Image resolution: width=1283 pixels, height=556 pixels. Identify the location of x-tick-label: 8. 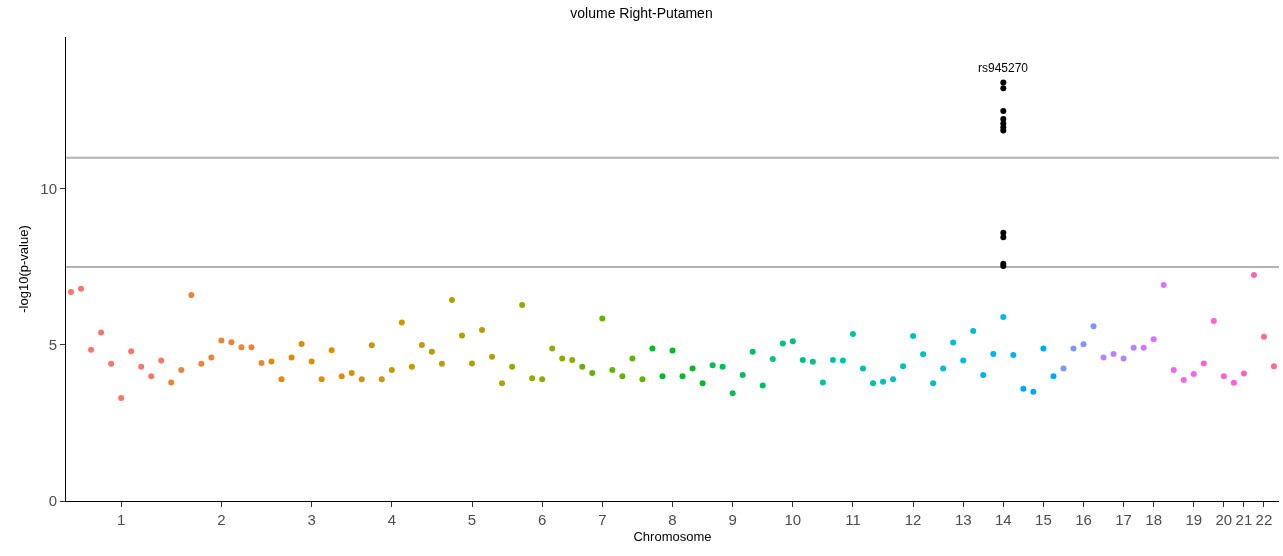
(672, 519).